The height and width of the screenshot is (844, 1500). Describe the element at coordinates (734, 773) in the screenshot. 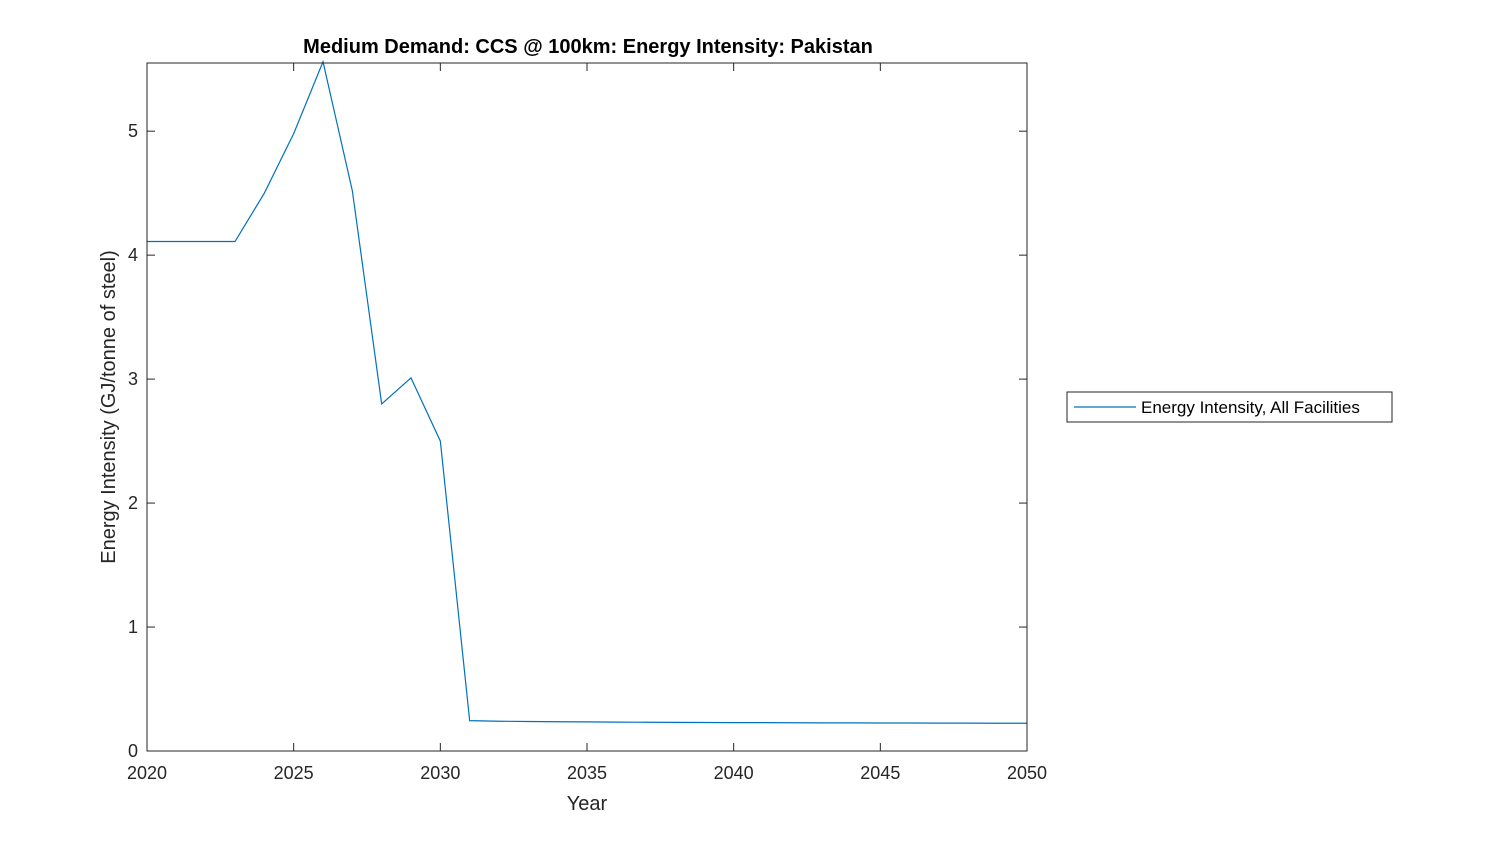

I see `x-tick-label: 2040` at that location.